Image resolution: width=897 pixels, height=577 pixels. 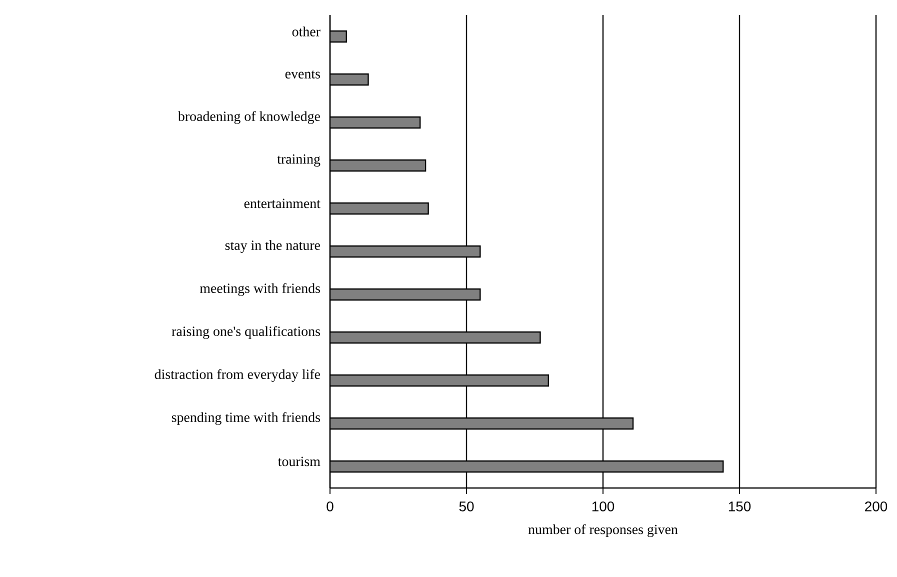 I want to click on y-tick-label: meetings with friends, so click(x=260, y=289).